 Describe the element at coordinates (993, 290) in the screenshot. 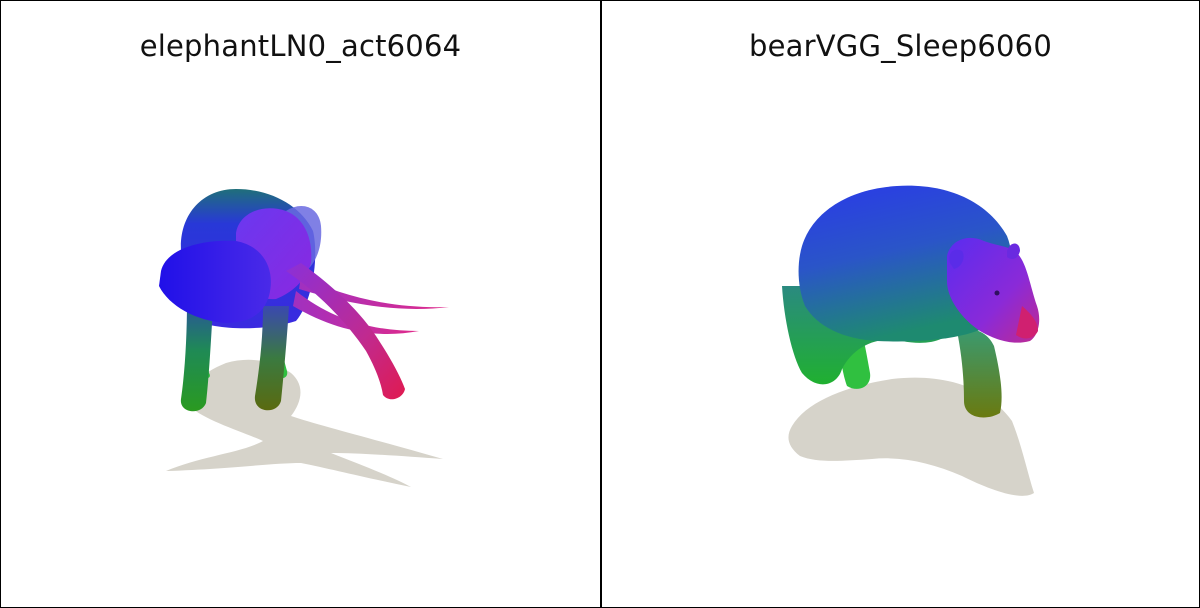

I see `bear-head` at that location.